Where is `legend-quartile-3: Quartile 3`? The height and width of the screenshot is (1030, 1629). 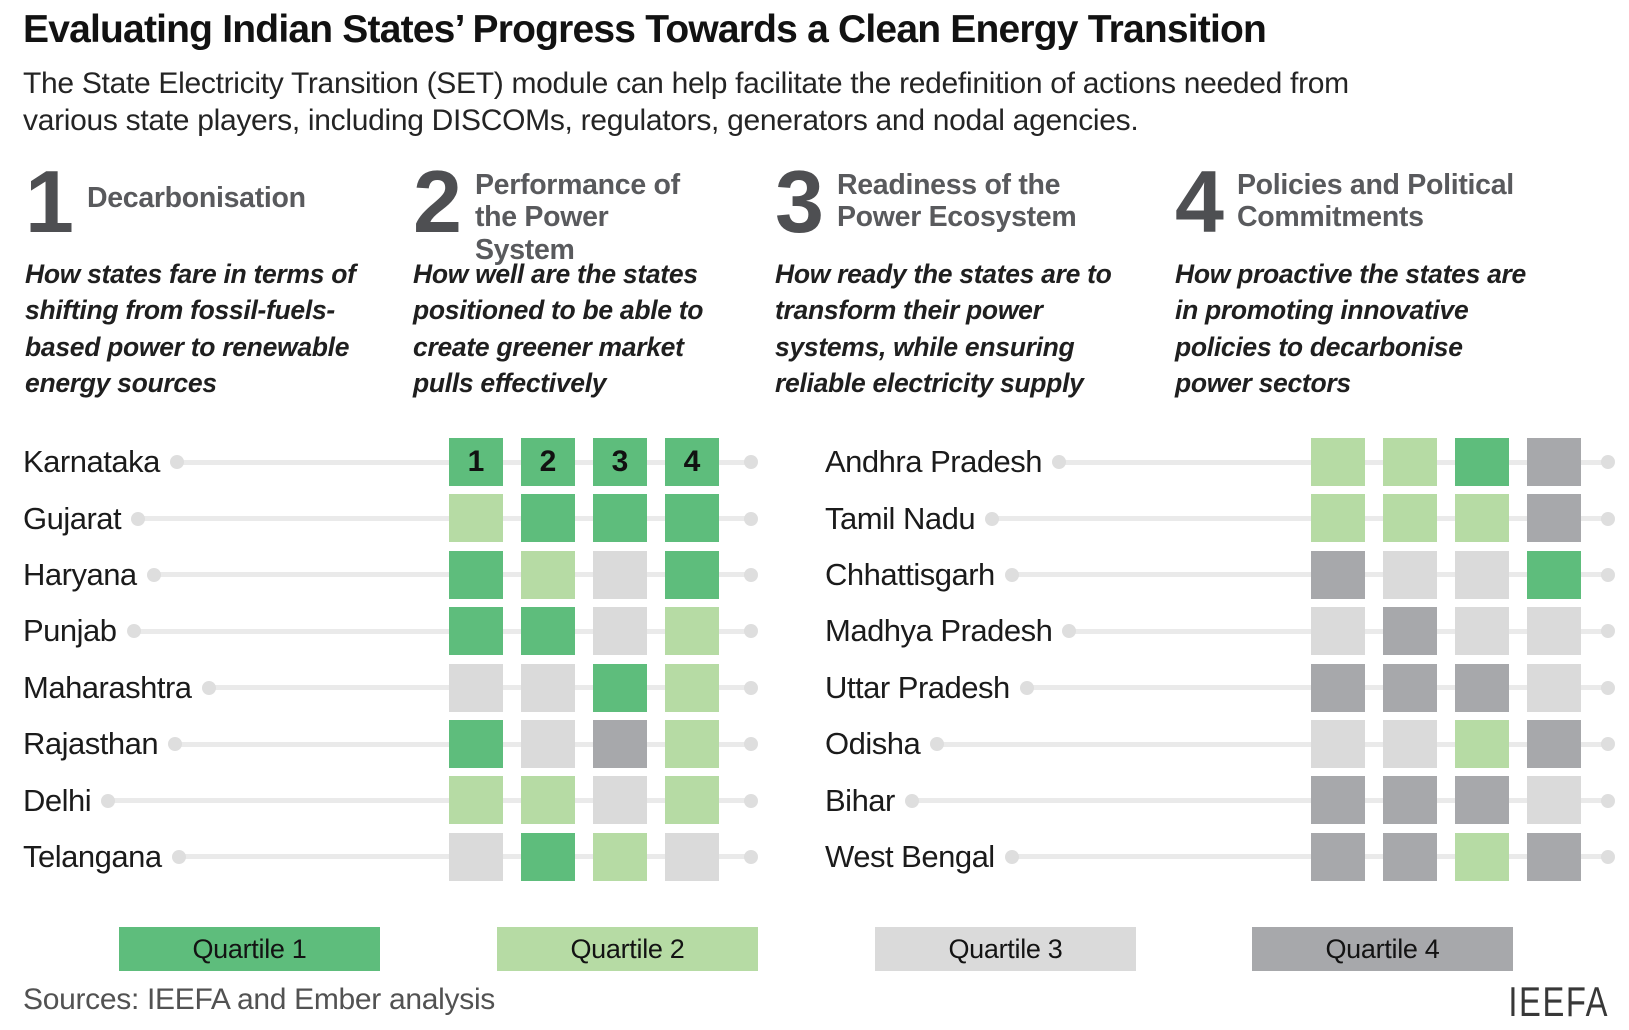 legend-quartile-3: Quartile 3 is located at coordinates (1005, 949).